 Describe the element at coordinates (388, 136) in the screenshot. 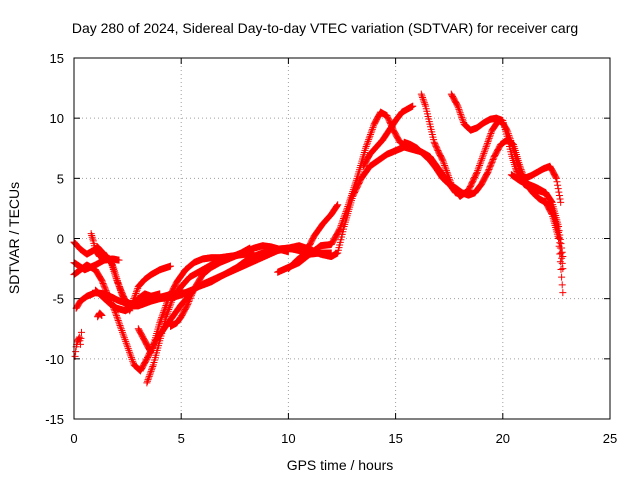

I see `data-series-arc-l` at that location.